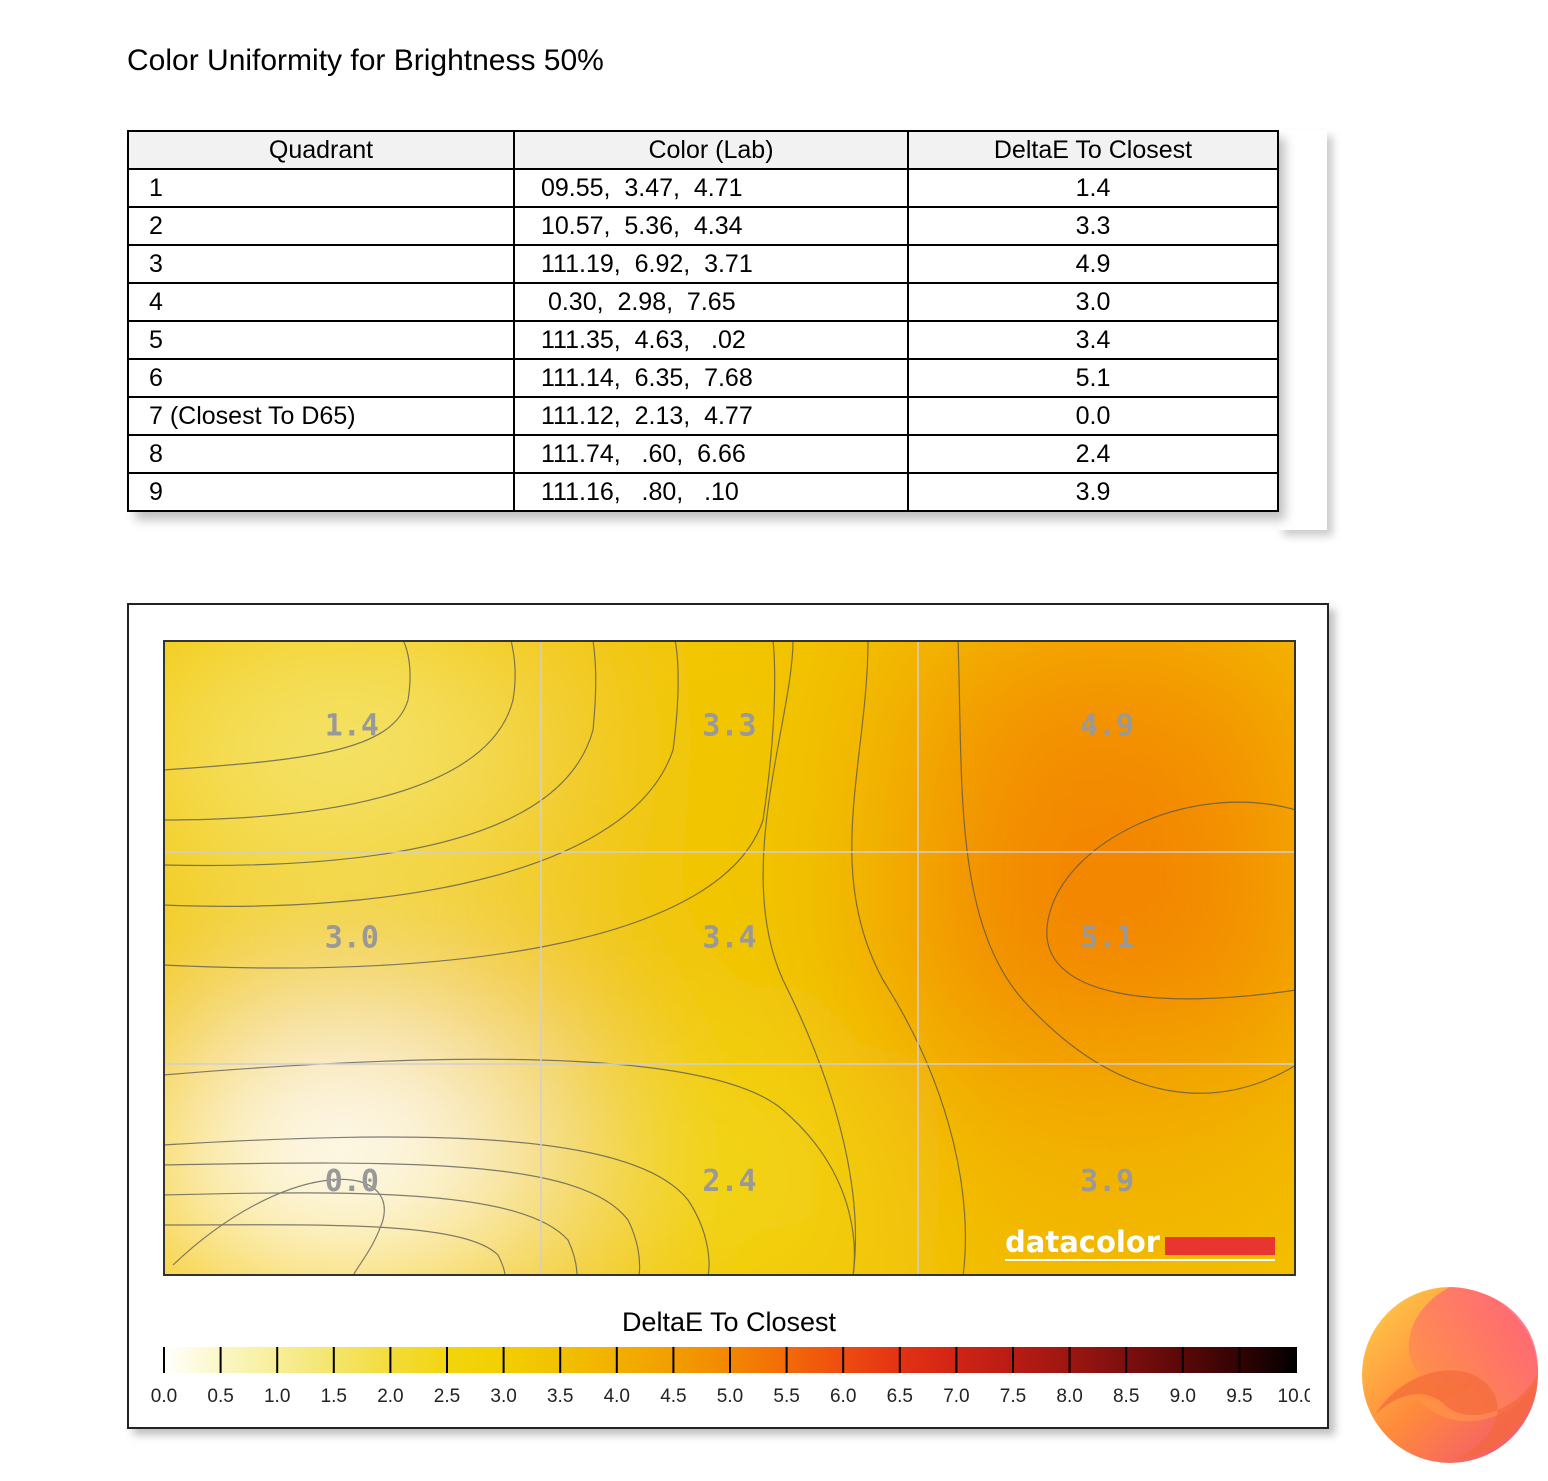  I want to click on cell-deltae: 3.0, so click(1093, 302).